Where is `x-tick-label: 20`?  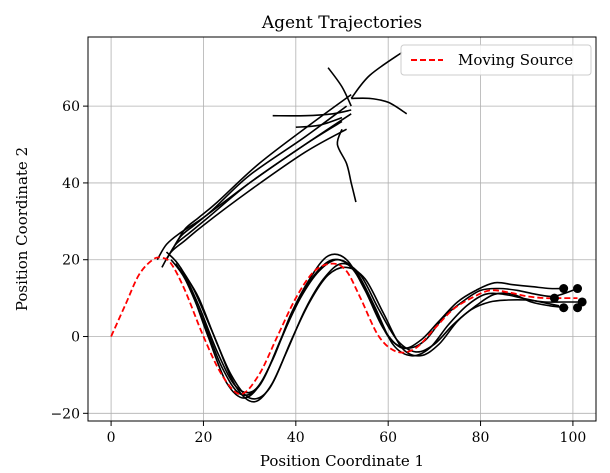 x-tick-label: 20 is located at coordinates (204, 438).